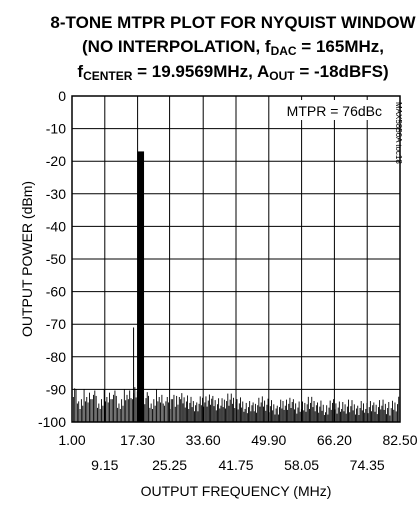 The image size is (418, 506). What do you see at coordinates (137, 440) in the screenshot?
I see `x-tick-label: 17.30` at bounding box center [137, 440].